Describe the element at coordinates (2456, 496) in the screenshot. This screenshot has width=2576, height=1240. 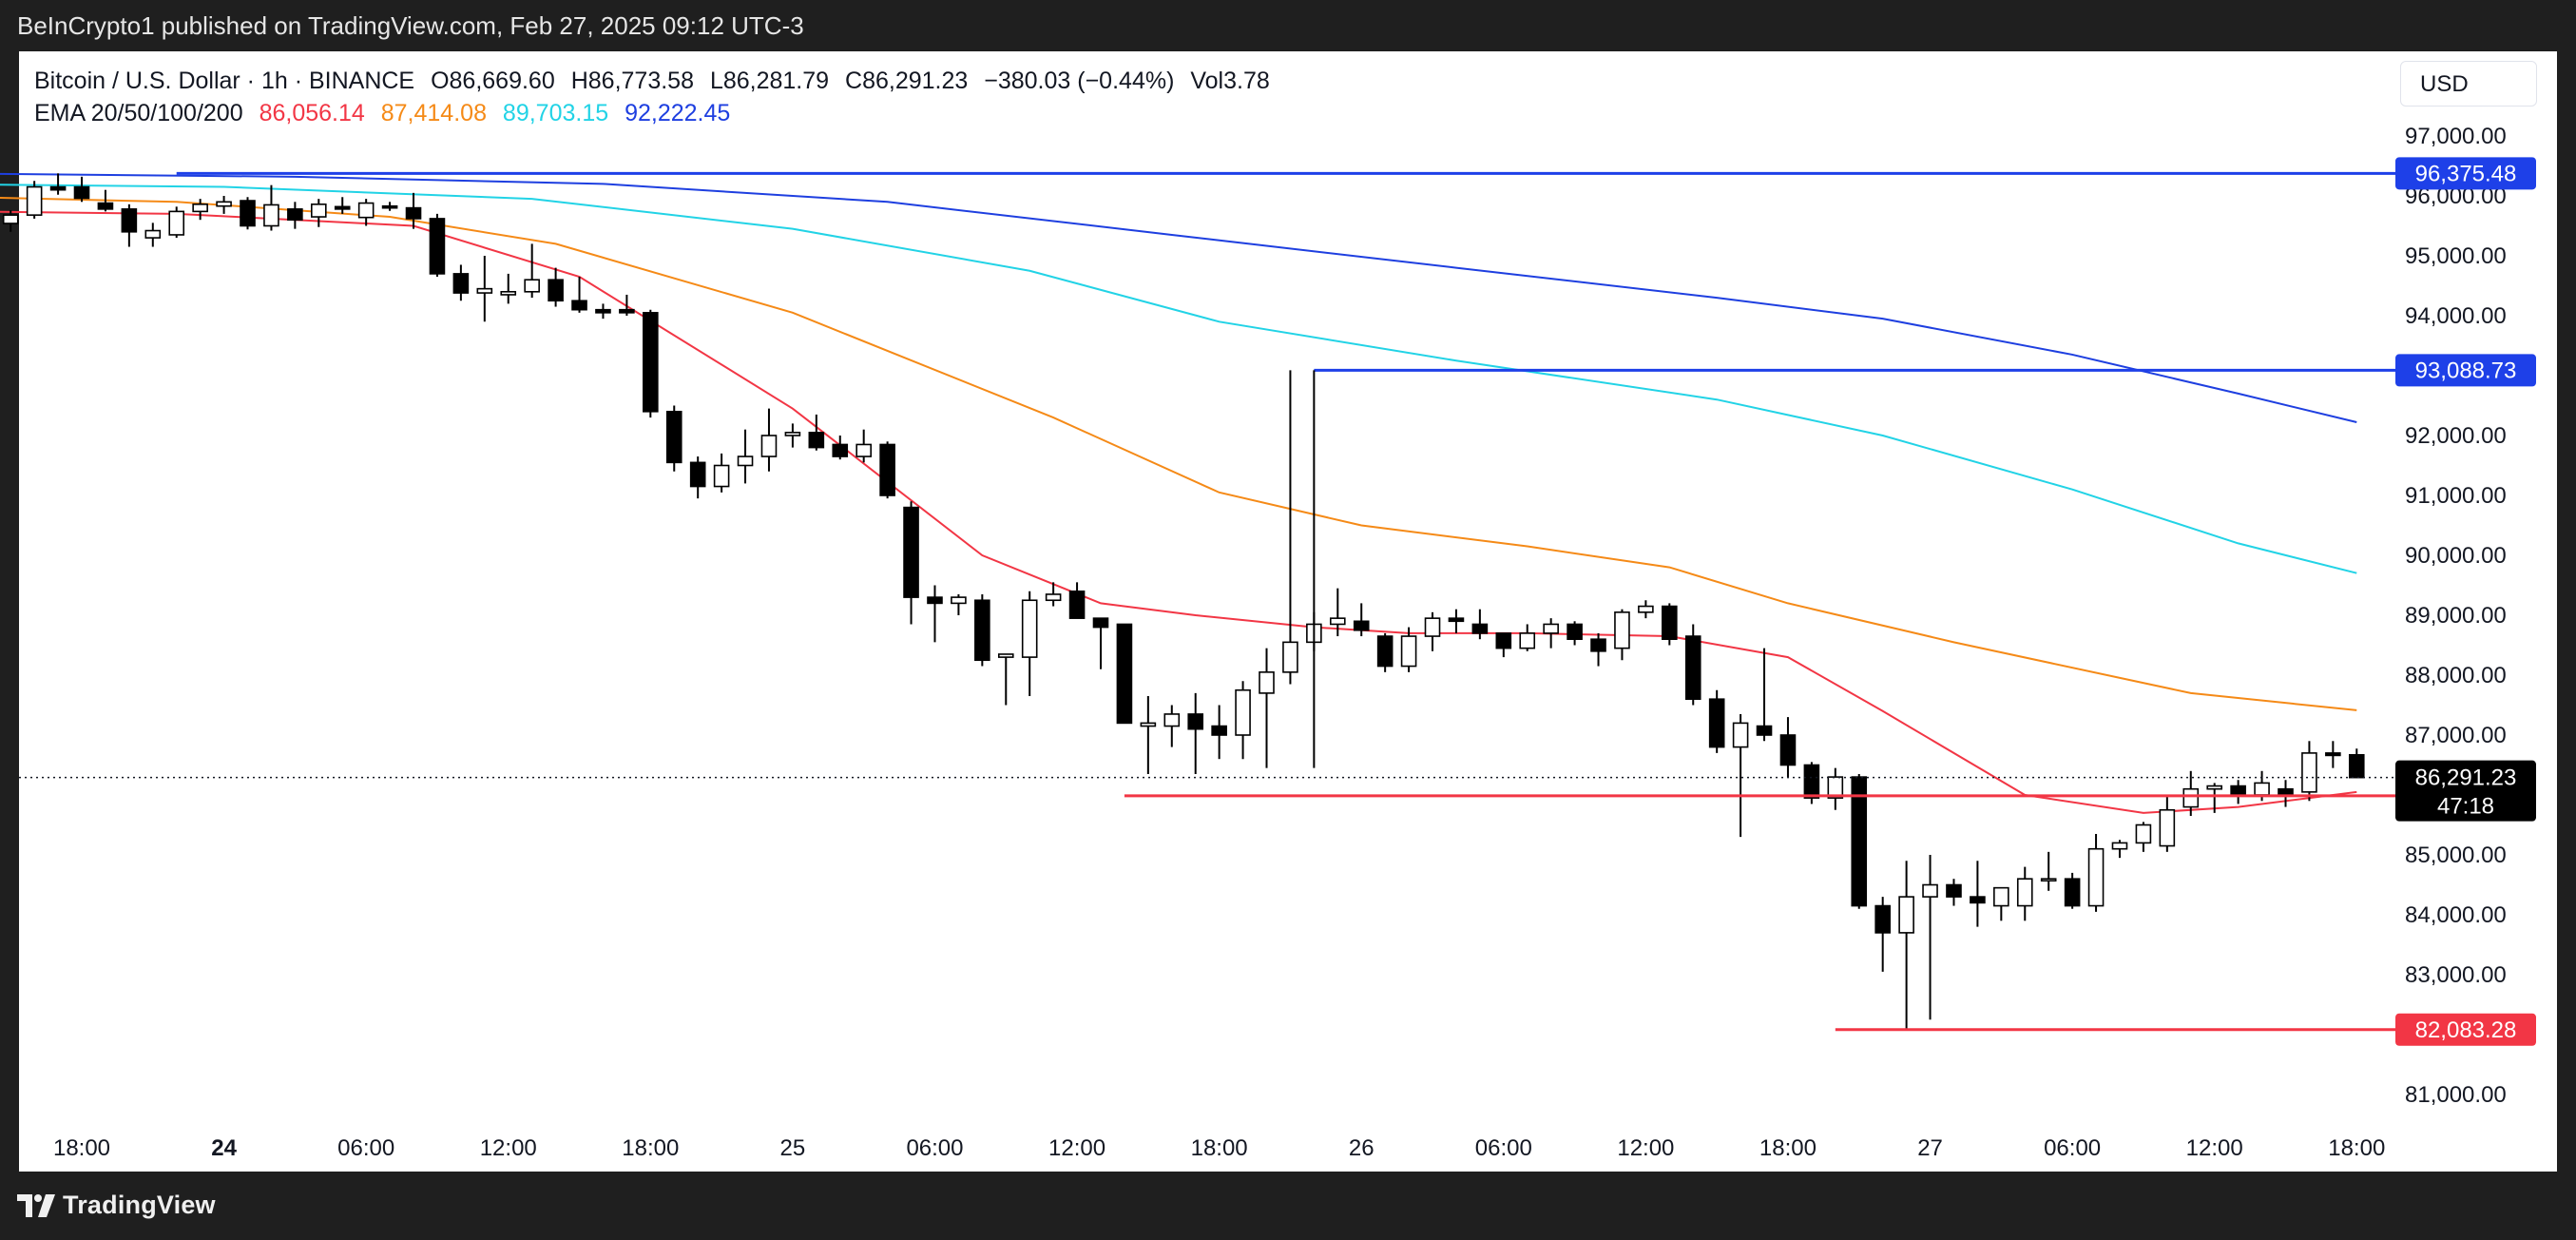
I see `price-tick-label: 91,000.00` at that location.